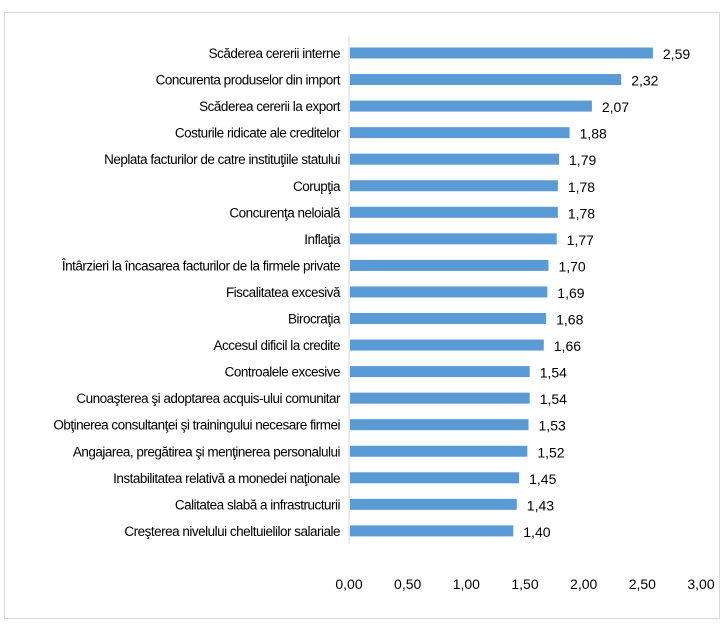 This screenshot has width=726, height=633. I want to click on category-label: Scăderea cererii interne, so click(274, 53).